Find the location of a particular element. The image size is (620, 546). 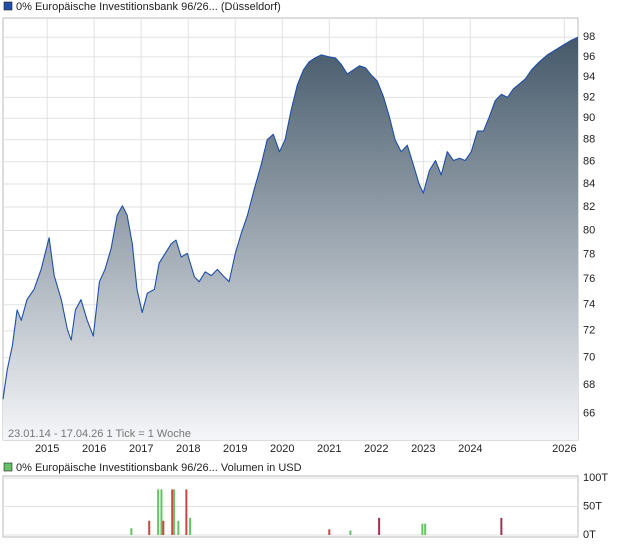

y-tick-label: 50T is located at coordinates (592, 506).